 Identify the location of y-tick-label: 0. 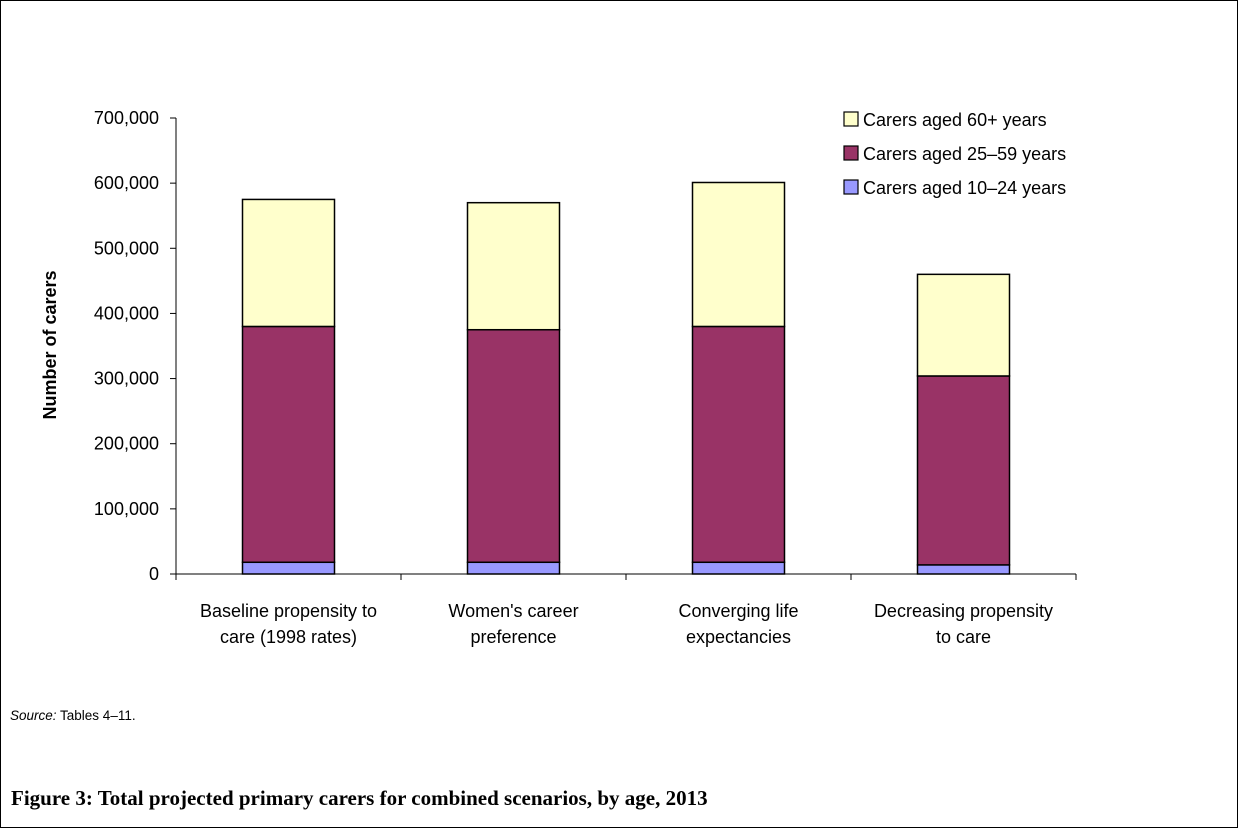
(154, 574).